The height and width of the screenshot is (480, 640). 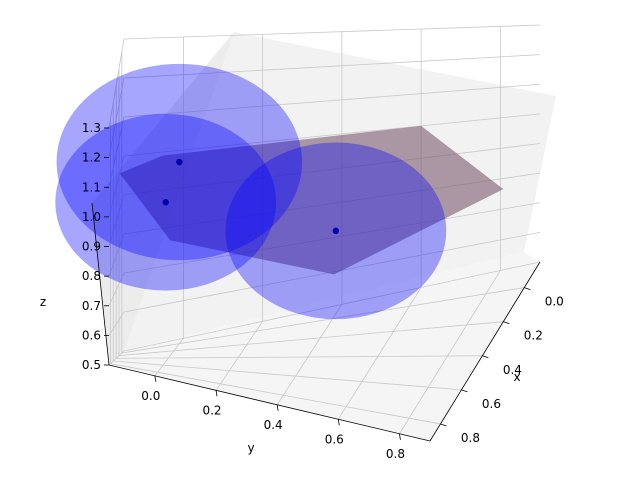 I want to click on x-tick-label: 0.6, so click(x=491, y=404).